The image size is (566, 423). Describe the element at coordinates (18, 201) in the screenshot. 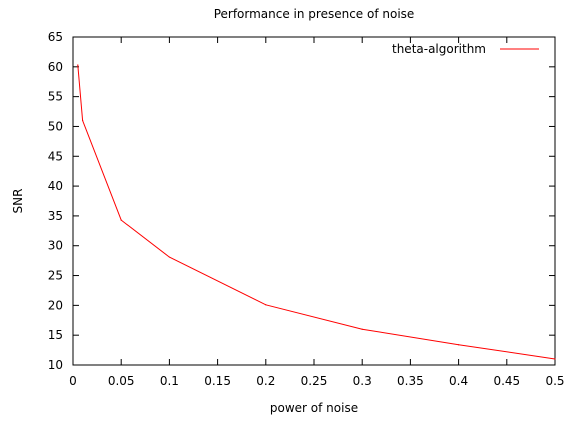

I see `y-axis-label: SNR` at that location.